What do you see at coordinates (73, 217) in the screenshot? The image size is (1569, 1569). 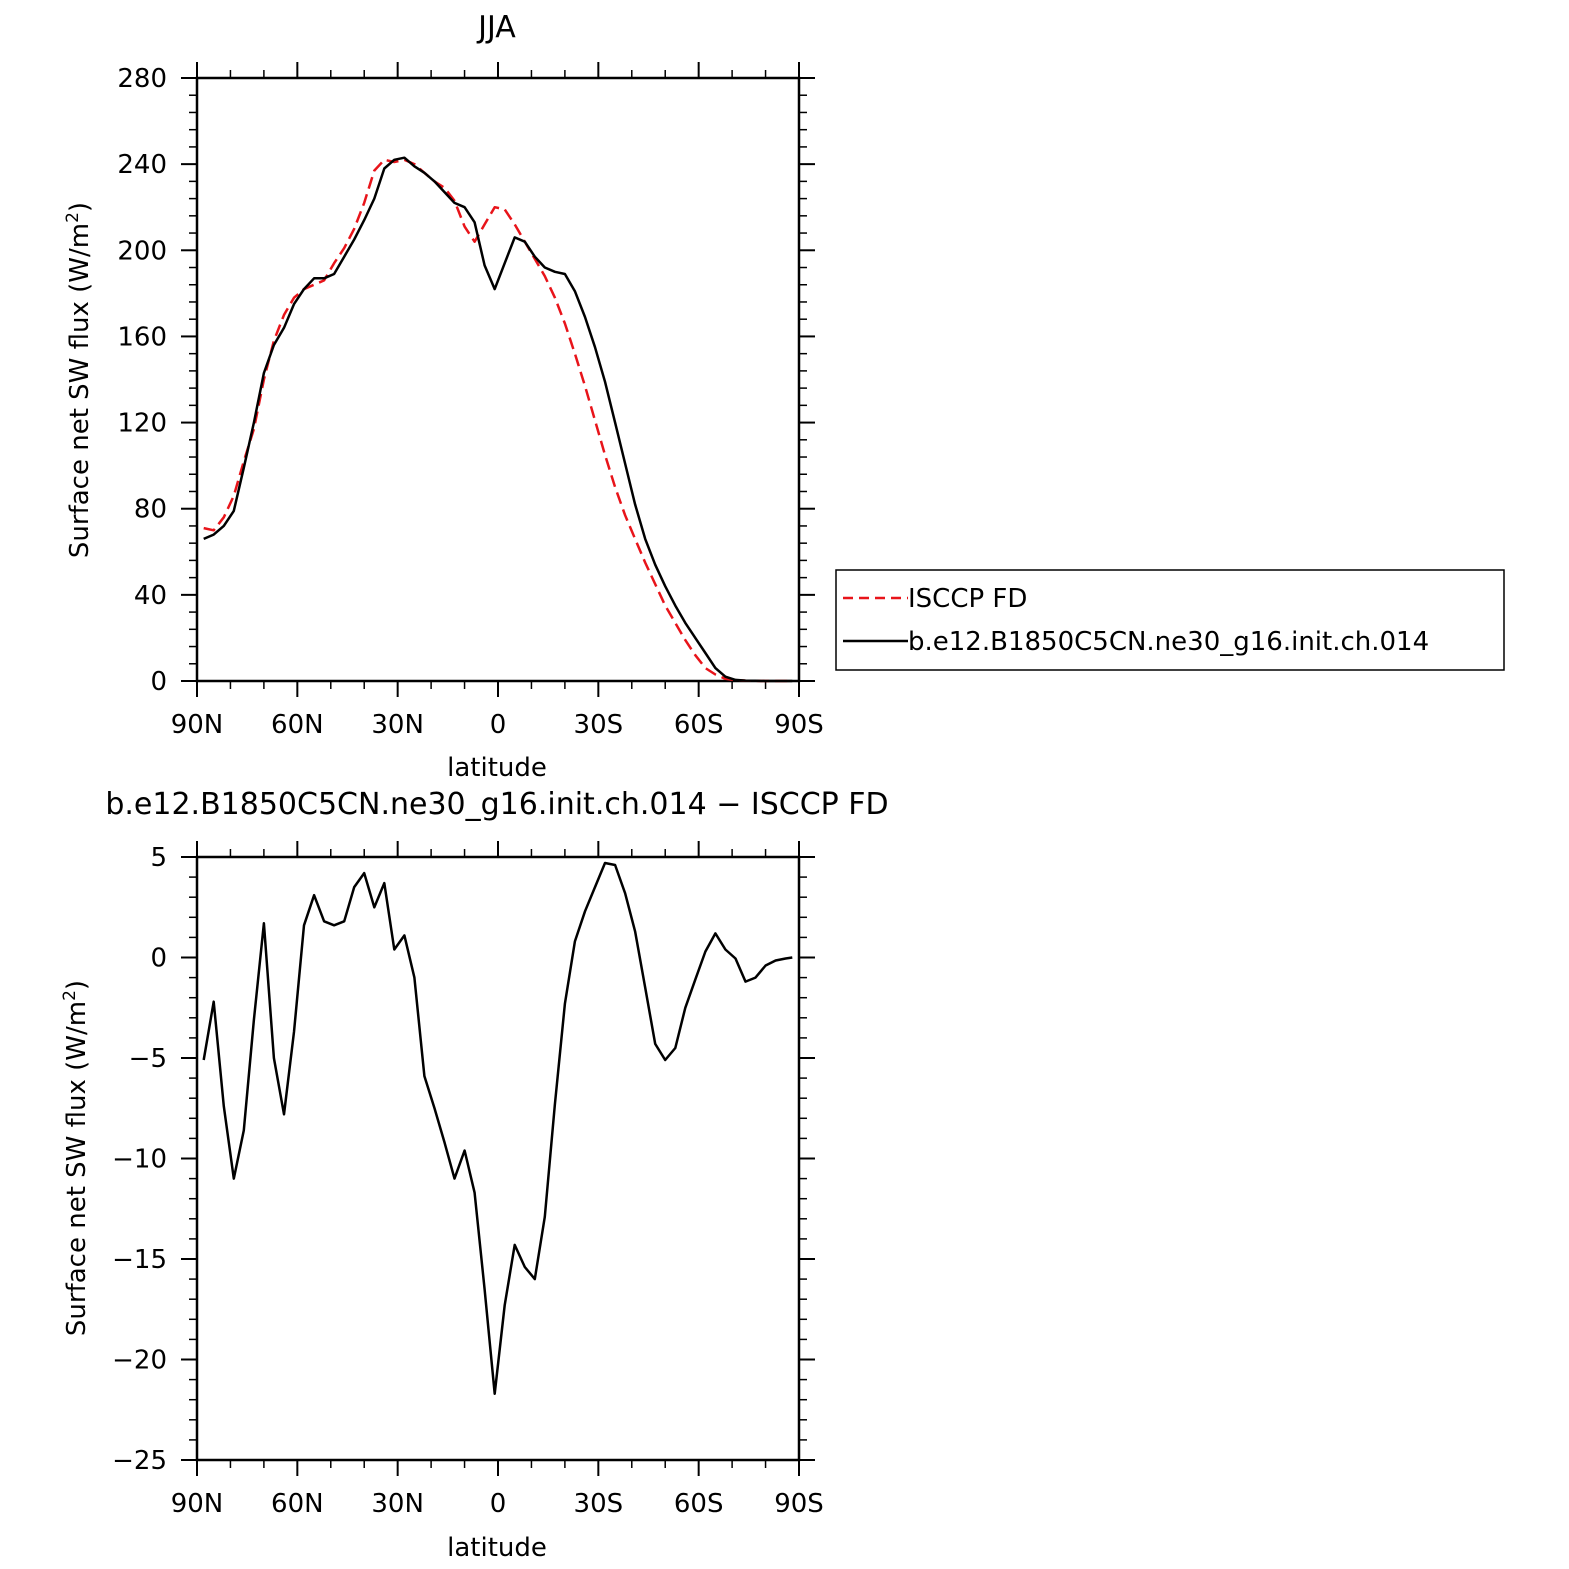 I see `top-y-axis-title-sup: 2` at bounding box center [73, 217].